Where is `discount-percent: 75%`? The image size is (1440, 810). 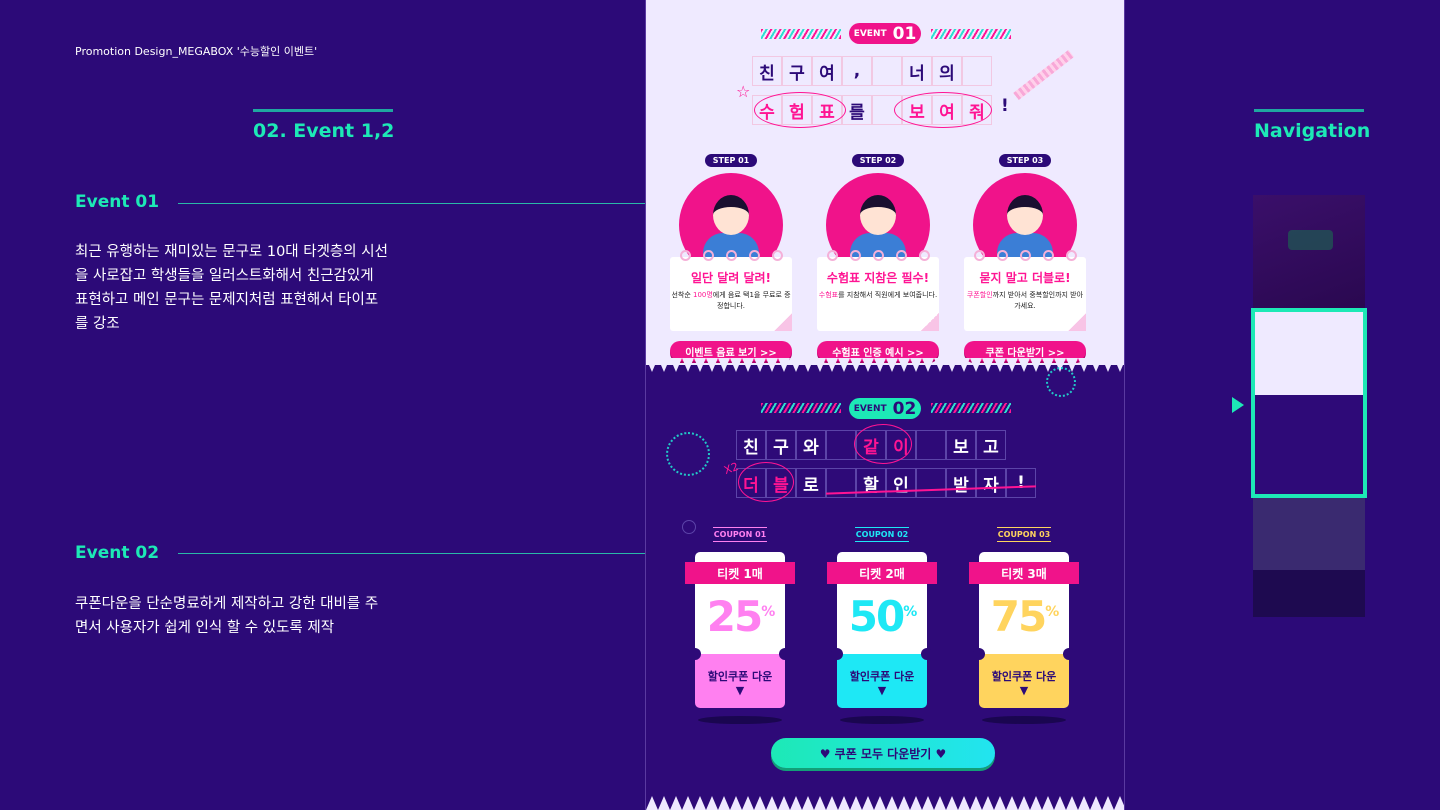
discount-percent: 75% is located at coordinates (1024, 616).